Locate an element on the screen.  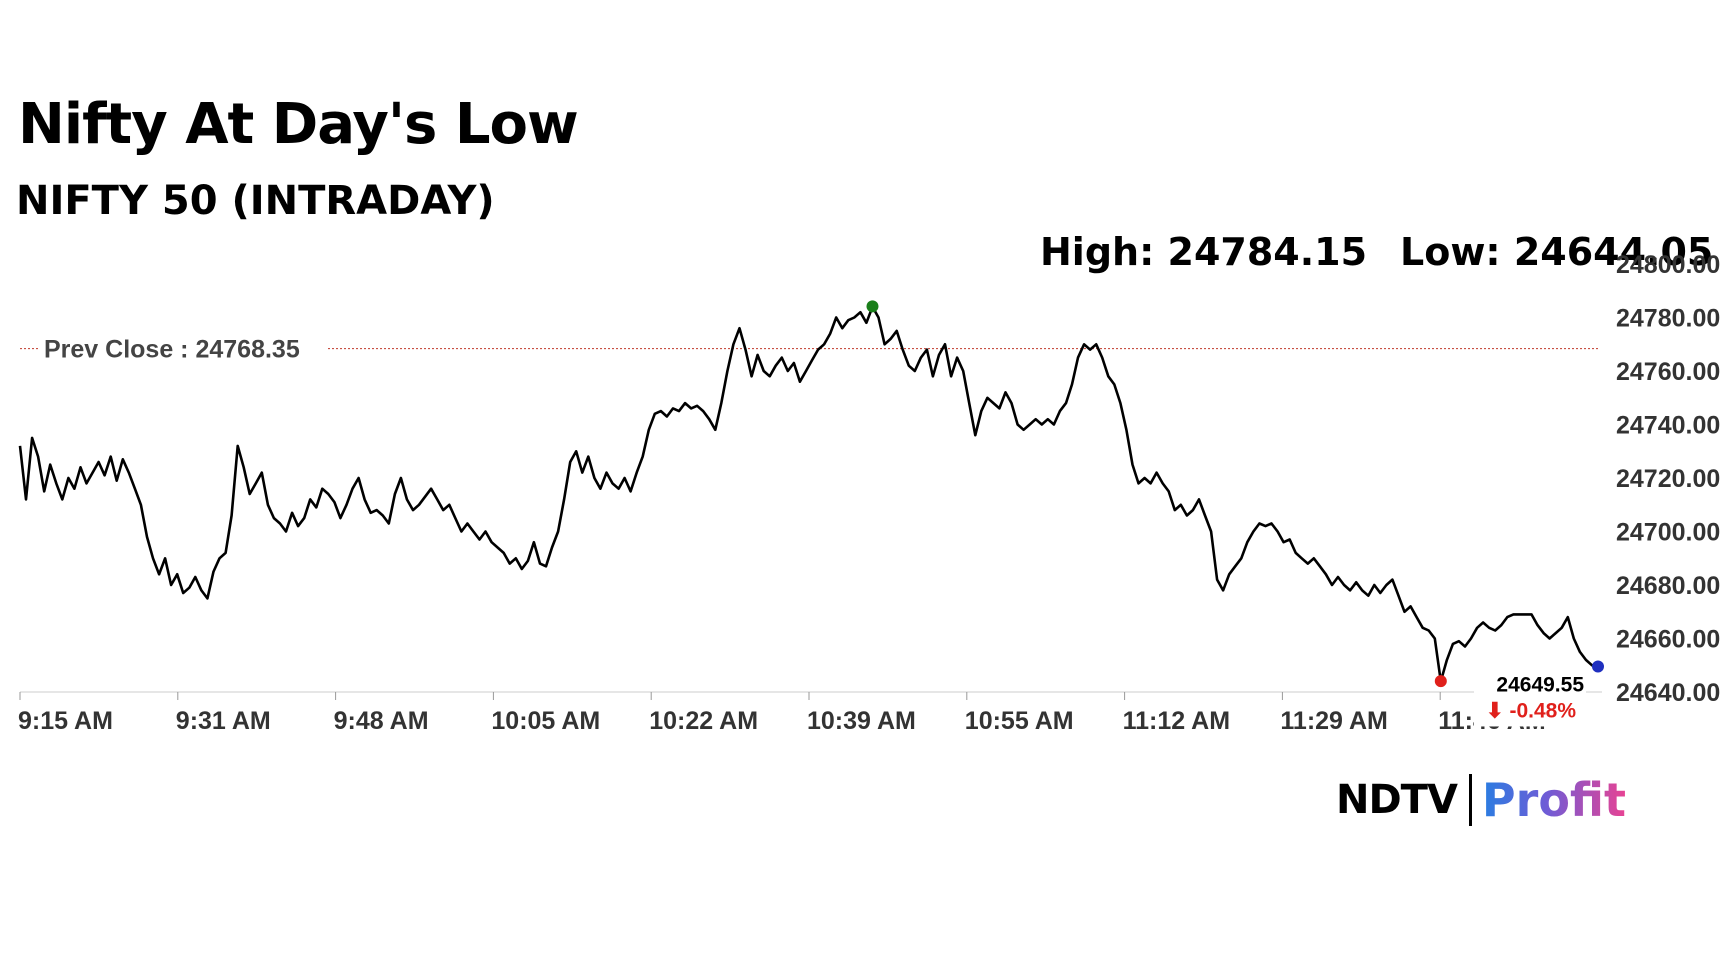
y-tick-label: 24780.00 is located at coordinates (1668, 319).